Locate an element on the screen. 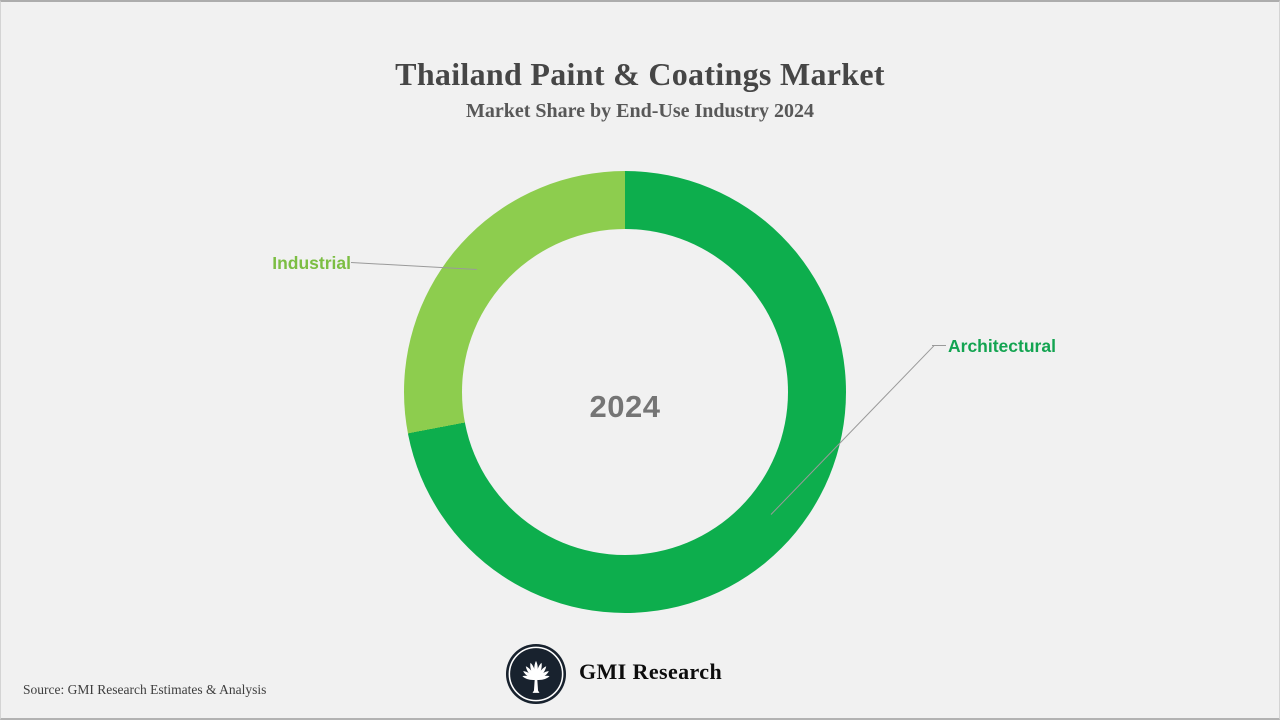 The width and height of the screenshot is (1280, 720). donut-hole is located at coordinates (625, 392).